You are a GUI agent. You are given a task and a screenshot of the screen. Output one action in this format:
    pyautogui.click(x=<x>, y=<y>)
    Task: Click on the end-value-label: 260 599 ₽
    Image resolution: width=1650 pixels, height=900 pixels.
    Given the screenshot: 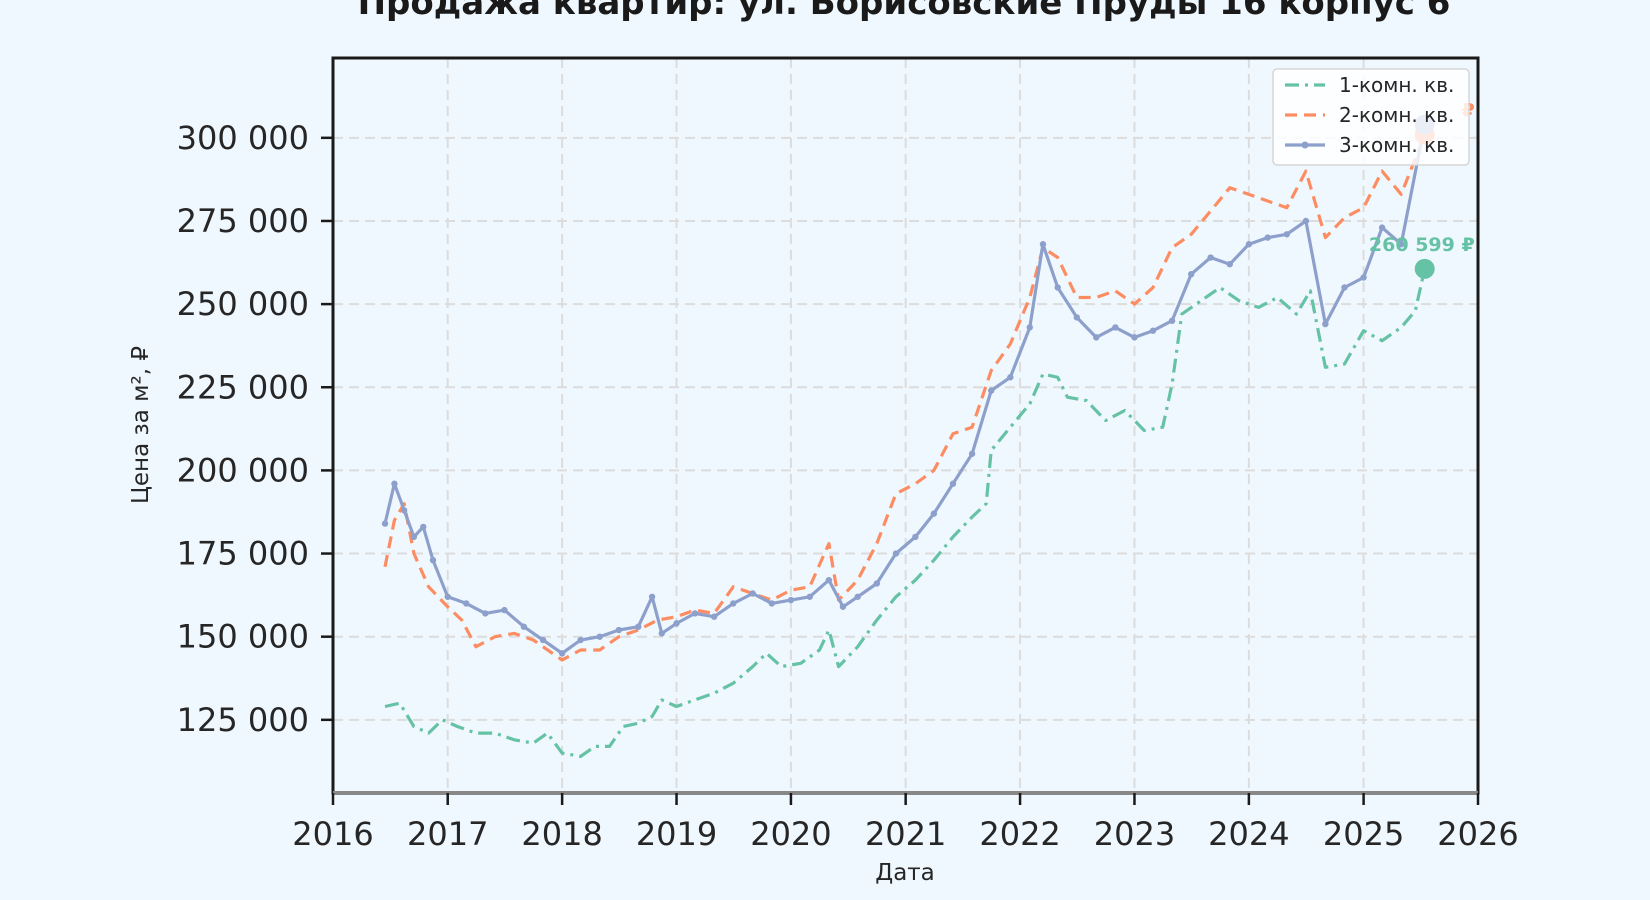 What is the action you would take?
    pyautogui.click(x=1422, y=245)
    